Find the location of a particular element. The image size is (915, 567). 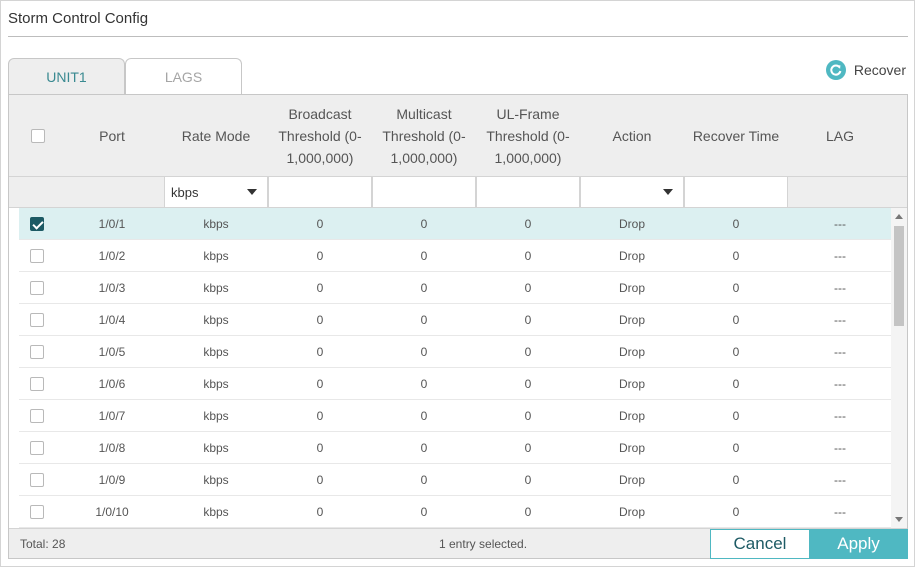

table-row: 1/0/2 kbps 0 0 0 Drop 0 --- is located at coordinates (455, 256).